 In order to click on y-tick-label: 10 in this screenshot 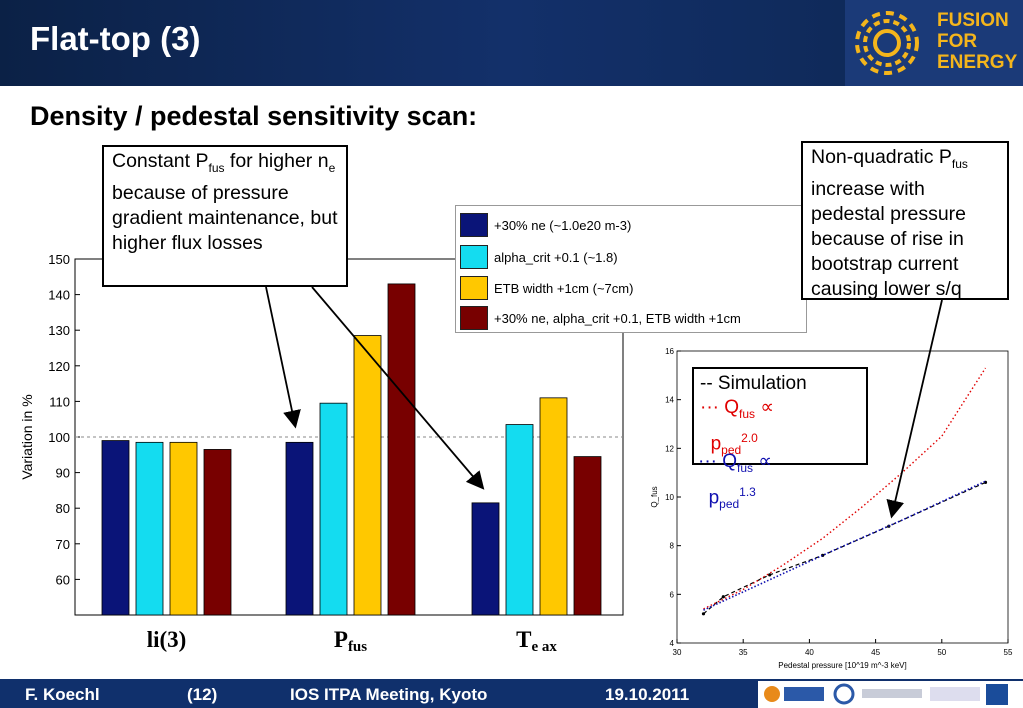, I will do `click(669, 497)`.